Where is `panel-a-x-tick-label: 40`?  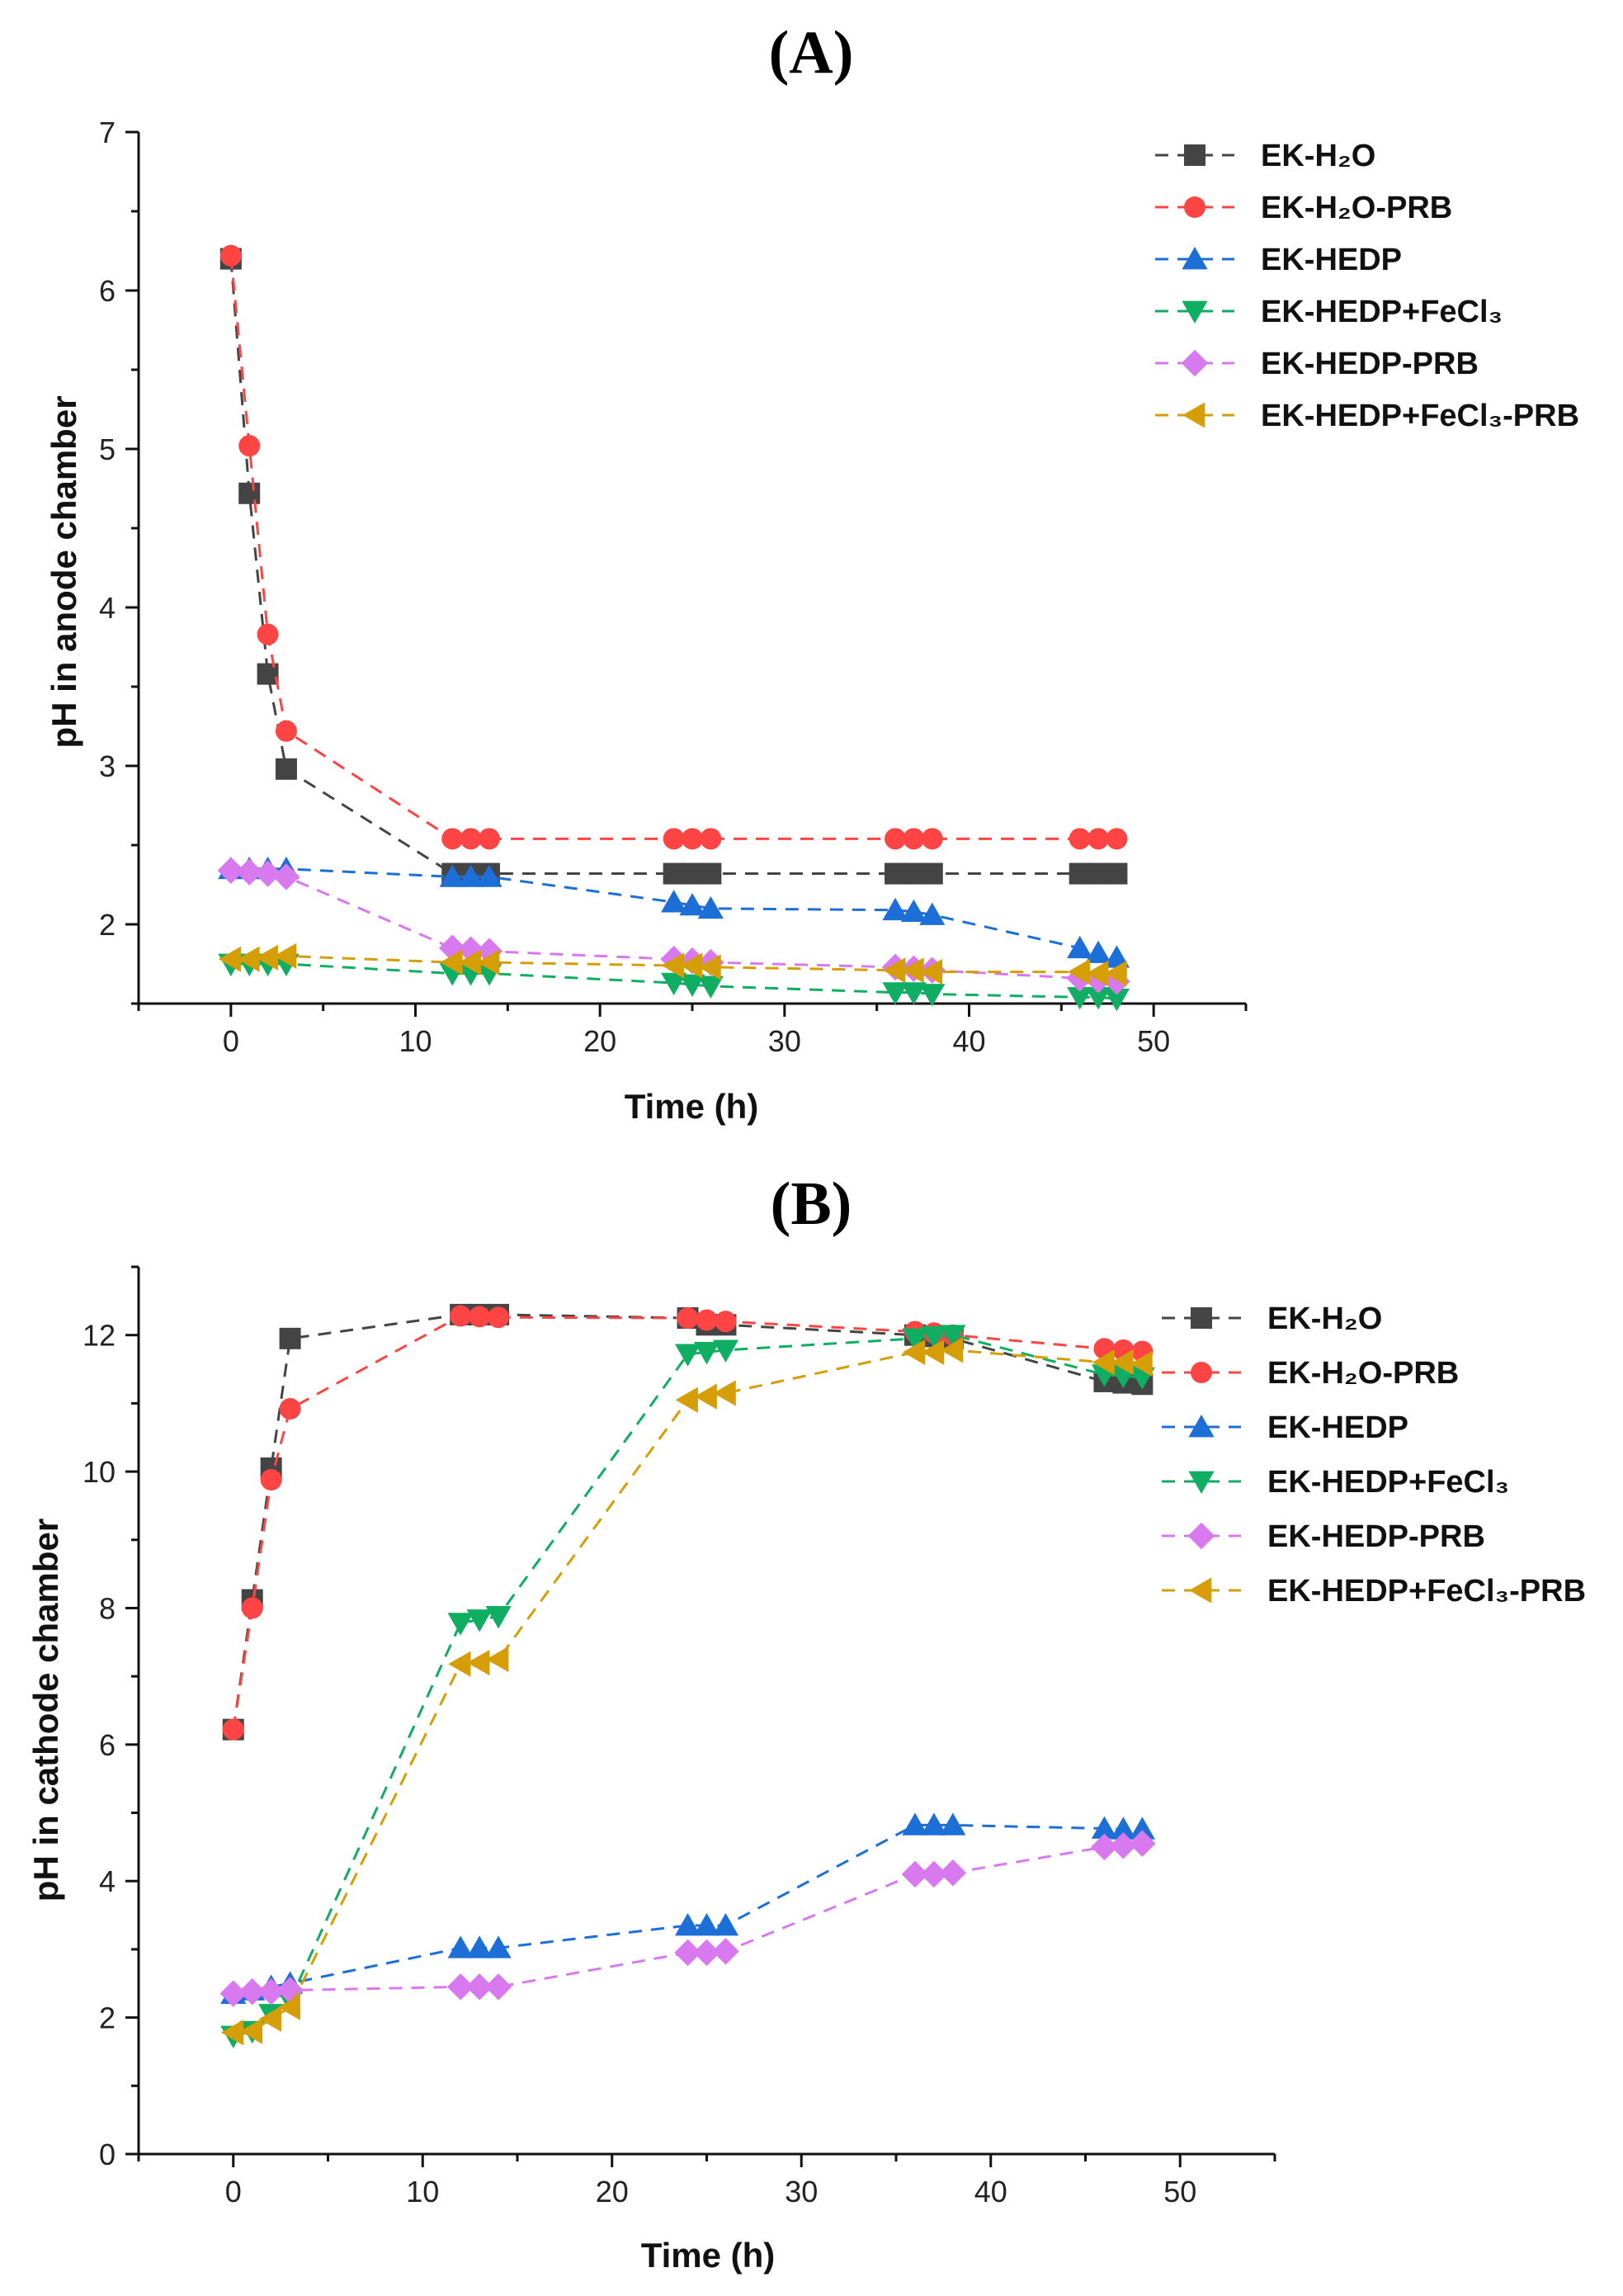 panel-a-x-tick-label: 40 is located at coordinates (969, 1041).